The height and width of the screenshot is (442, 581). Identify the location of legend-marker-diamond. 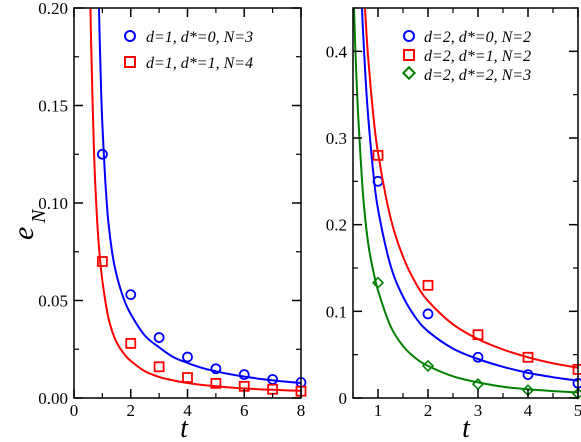
(409, 73).